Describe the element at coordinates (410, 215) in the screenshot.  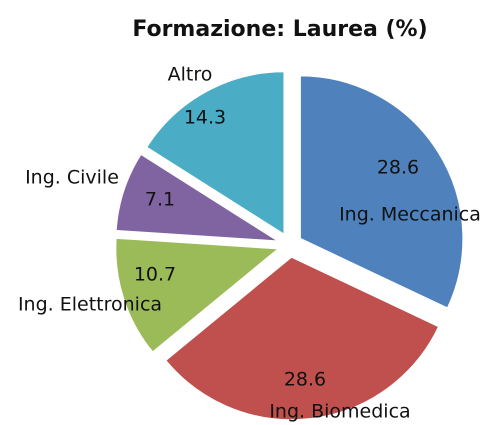
I see `category-label: Ing. Meccanica` at that location.